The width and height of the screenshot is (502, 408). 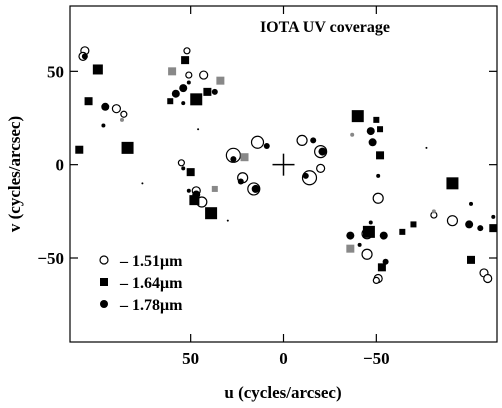 I want to click on legend-label: – 1.78μm, so click(x=151, y=305).